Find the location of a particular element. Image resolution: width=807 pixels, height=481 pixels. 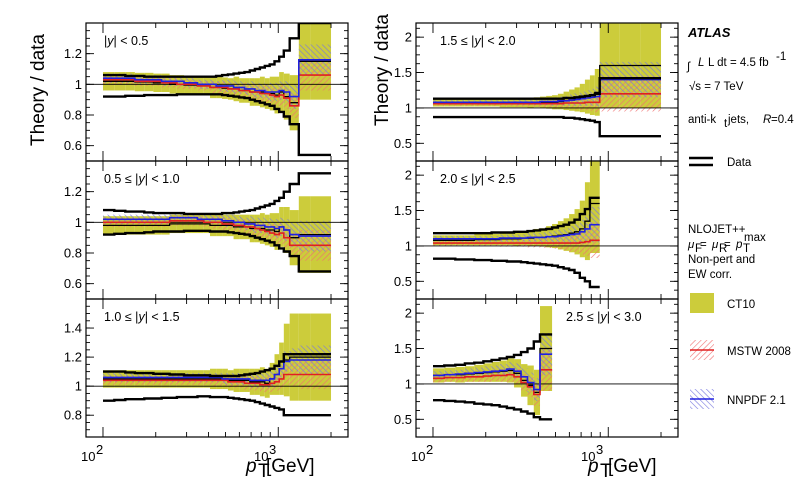

x-tick-label-left-1000-exp: 3 is located at coordinates (272, 449).